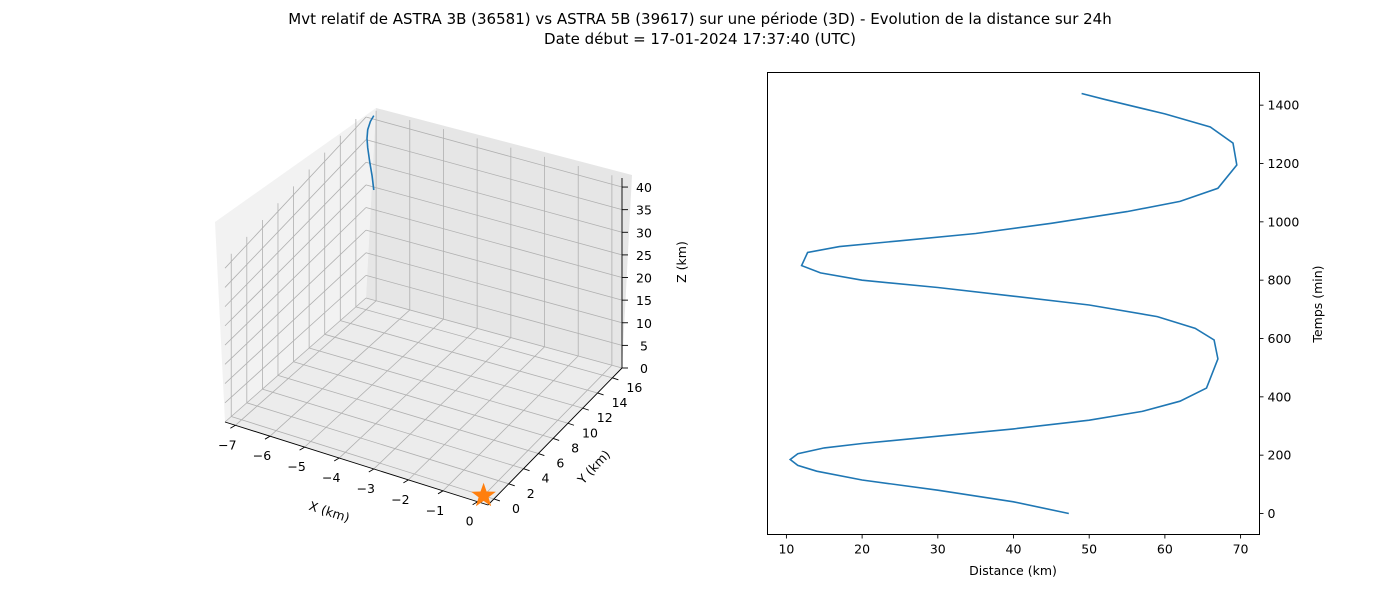 The image size is (1400, 600). What do you see at coordinates (786, 549) in the screenshot?
I see `distance-tick-label: 10` at bounding box center [786, 549].